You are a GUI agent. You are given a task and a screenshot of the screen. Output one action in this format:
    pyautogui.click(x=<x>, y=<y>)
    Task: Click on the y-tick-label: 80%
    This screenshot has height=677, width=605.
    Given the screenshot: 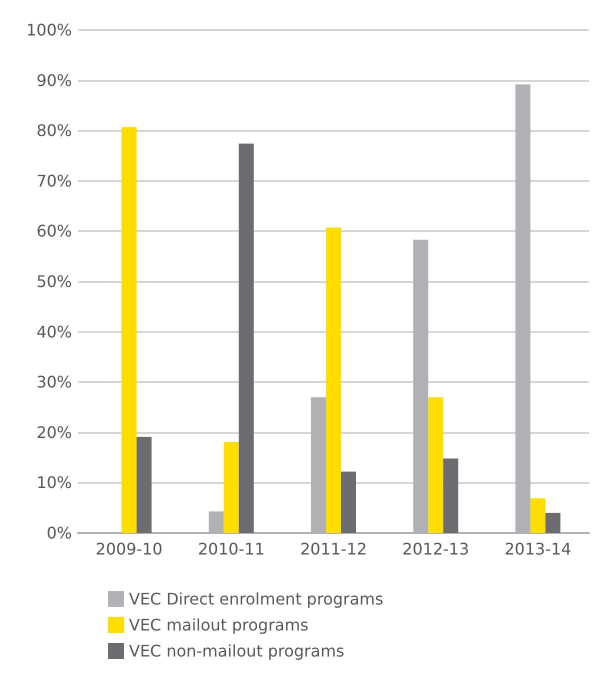 What is the action you would take?
    pyautogui.click(x=54, y=130)
    